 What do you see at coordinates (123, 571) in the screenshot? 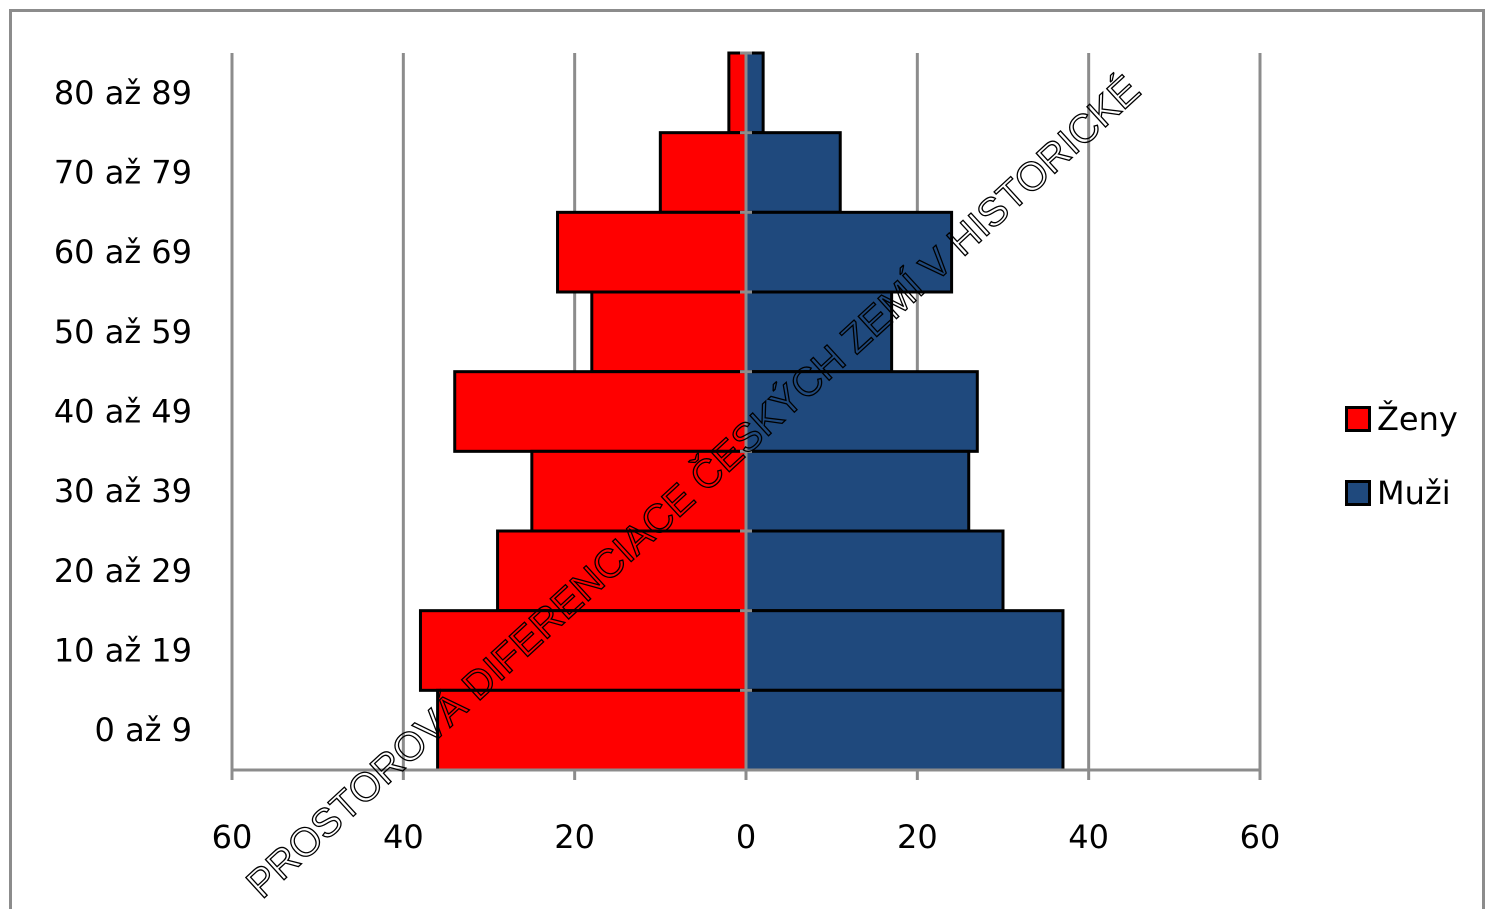
I see `y-tick-label-6: 20 až 29` at bounding box center [123, 571].